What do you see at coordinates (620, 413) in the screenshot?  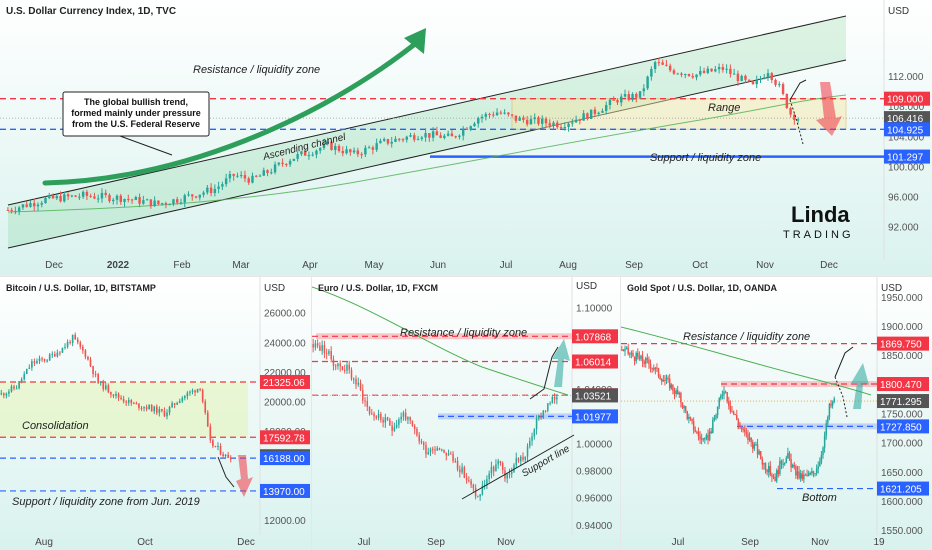 I see `panel-divider` at bounding box center [620, 413].